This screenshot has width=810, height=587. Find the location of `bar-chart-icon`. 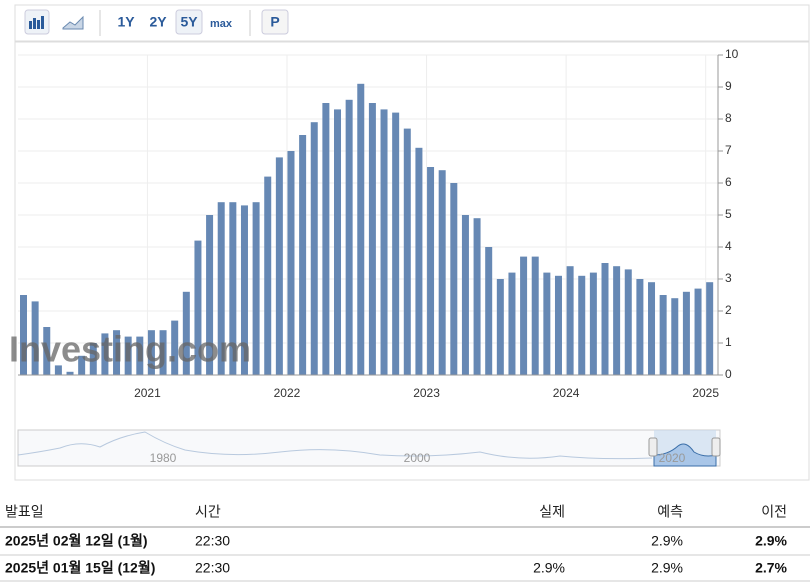

bar-chart-icon is located at coordinates (37, 22).